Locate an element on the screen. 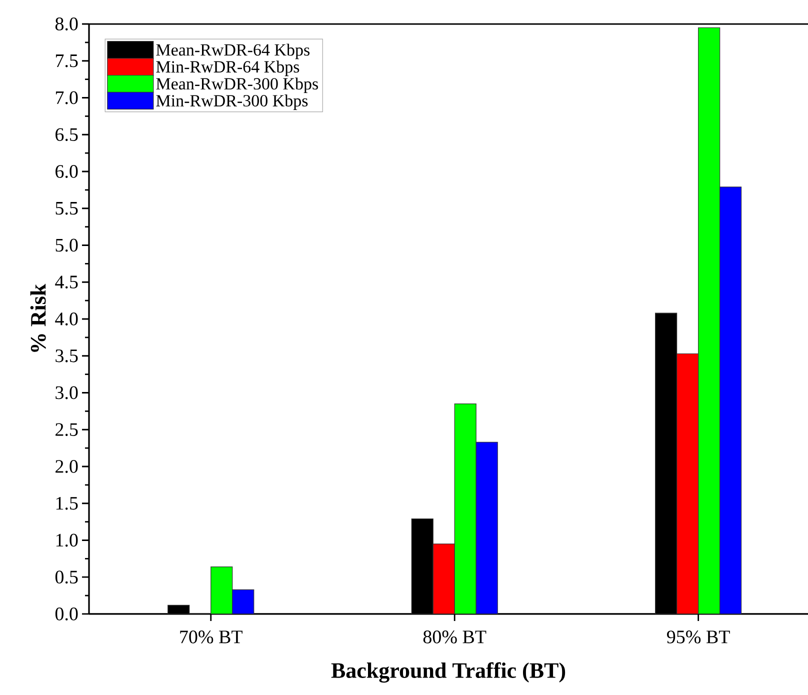 The width and height of the screenshot is (808, 695). y-tick-label: 1.5 is located at coordinates (67, 503).